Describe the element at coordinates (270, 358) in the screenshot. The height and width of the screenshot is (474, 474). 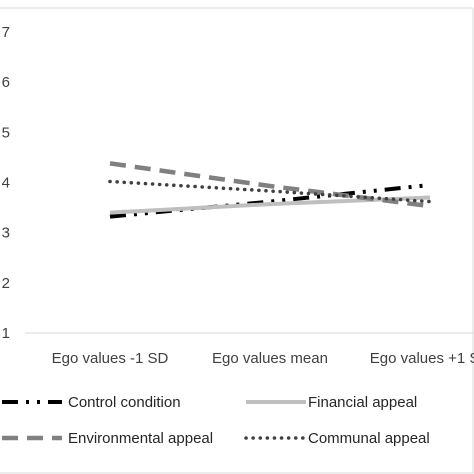
I see `x-tick-label: Ego values mean` at that location.